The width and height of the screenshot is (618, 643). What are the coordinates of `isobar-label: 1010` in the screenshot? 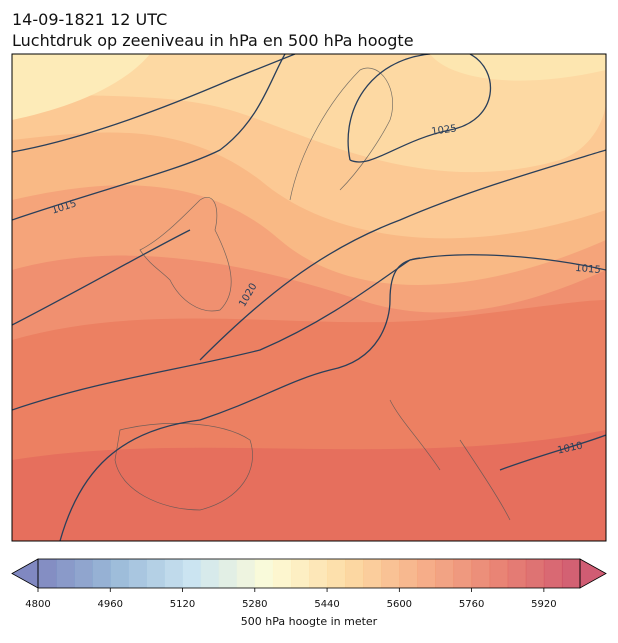 It's located at (570, 448).